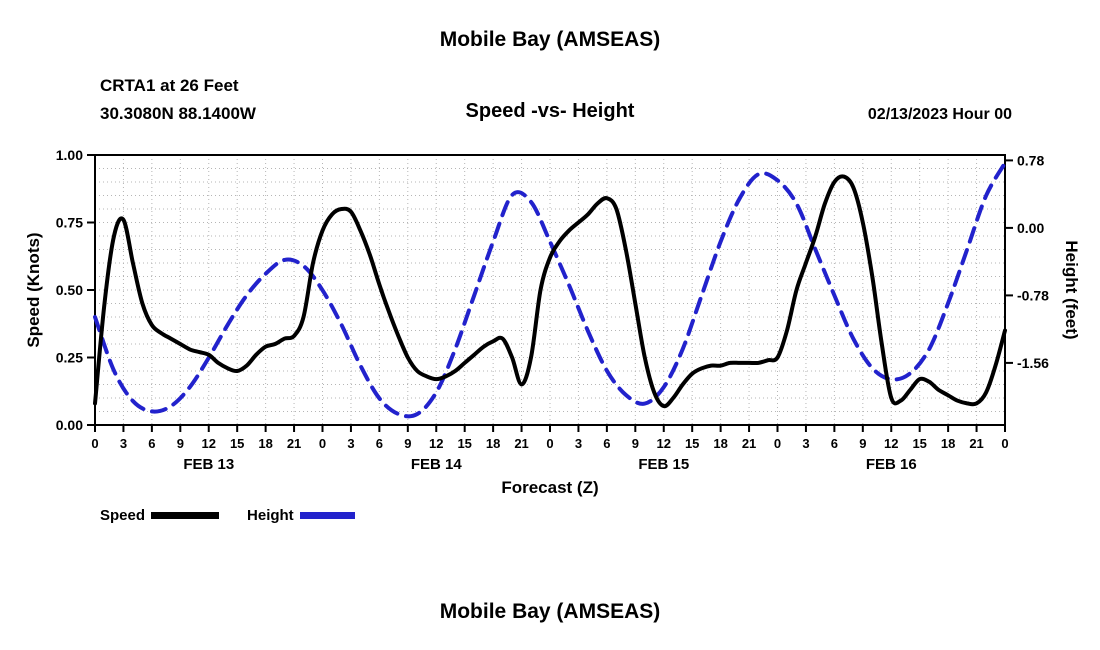  What do you see at coordinates (178, 113) in the screenshot?
I see `station-coordinates: 30.3080N 88.1400W` at bounding box center [178, 113].